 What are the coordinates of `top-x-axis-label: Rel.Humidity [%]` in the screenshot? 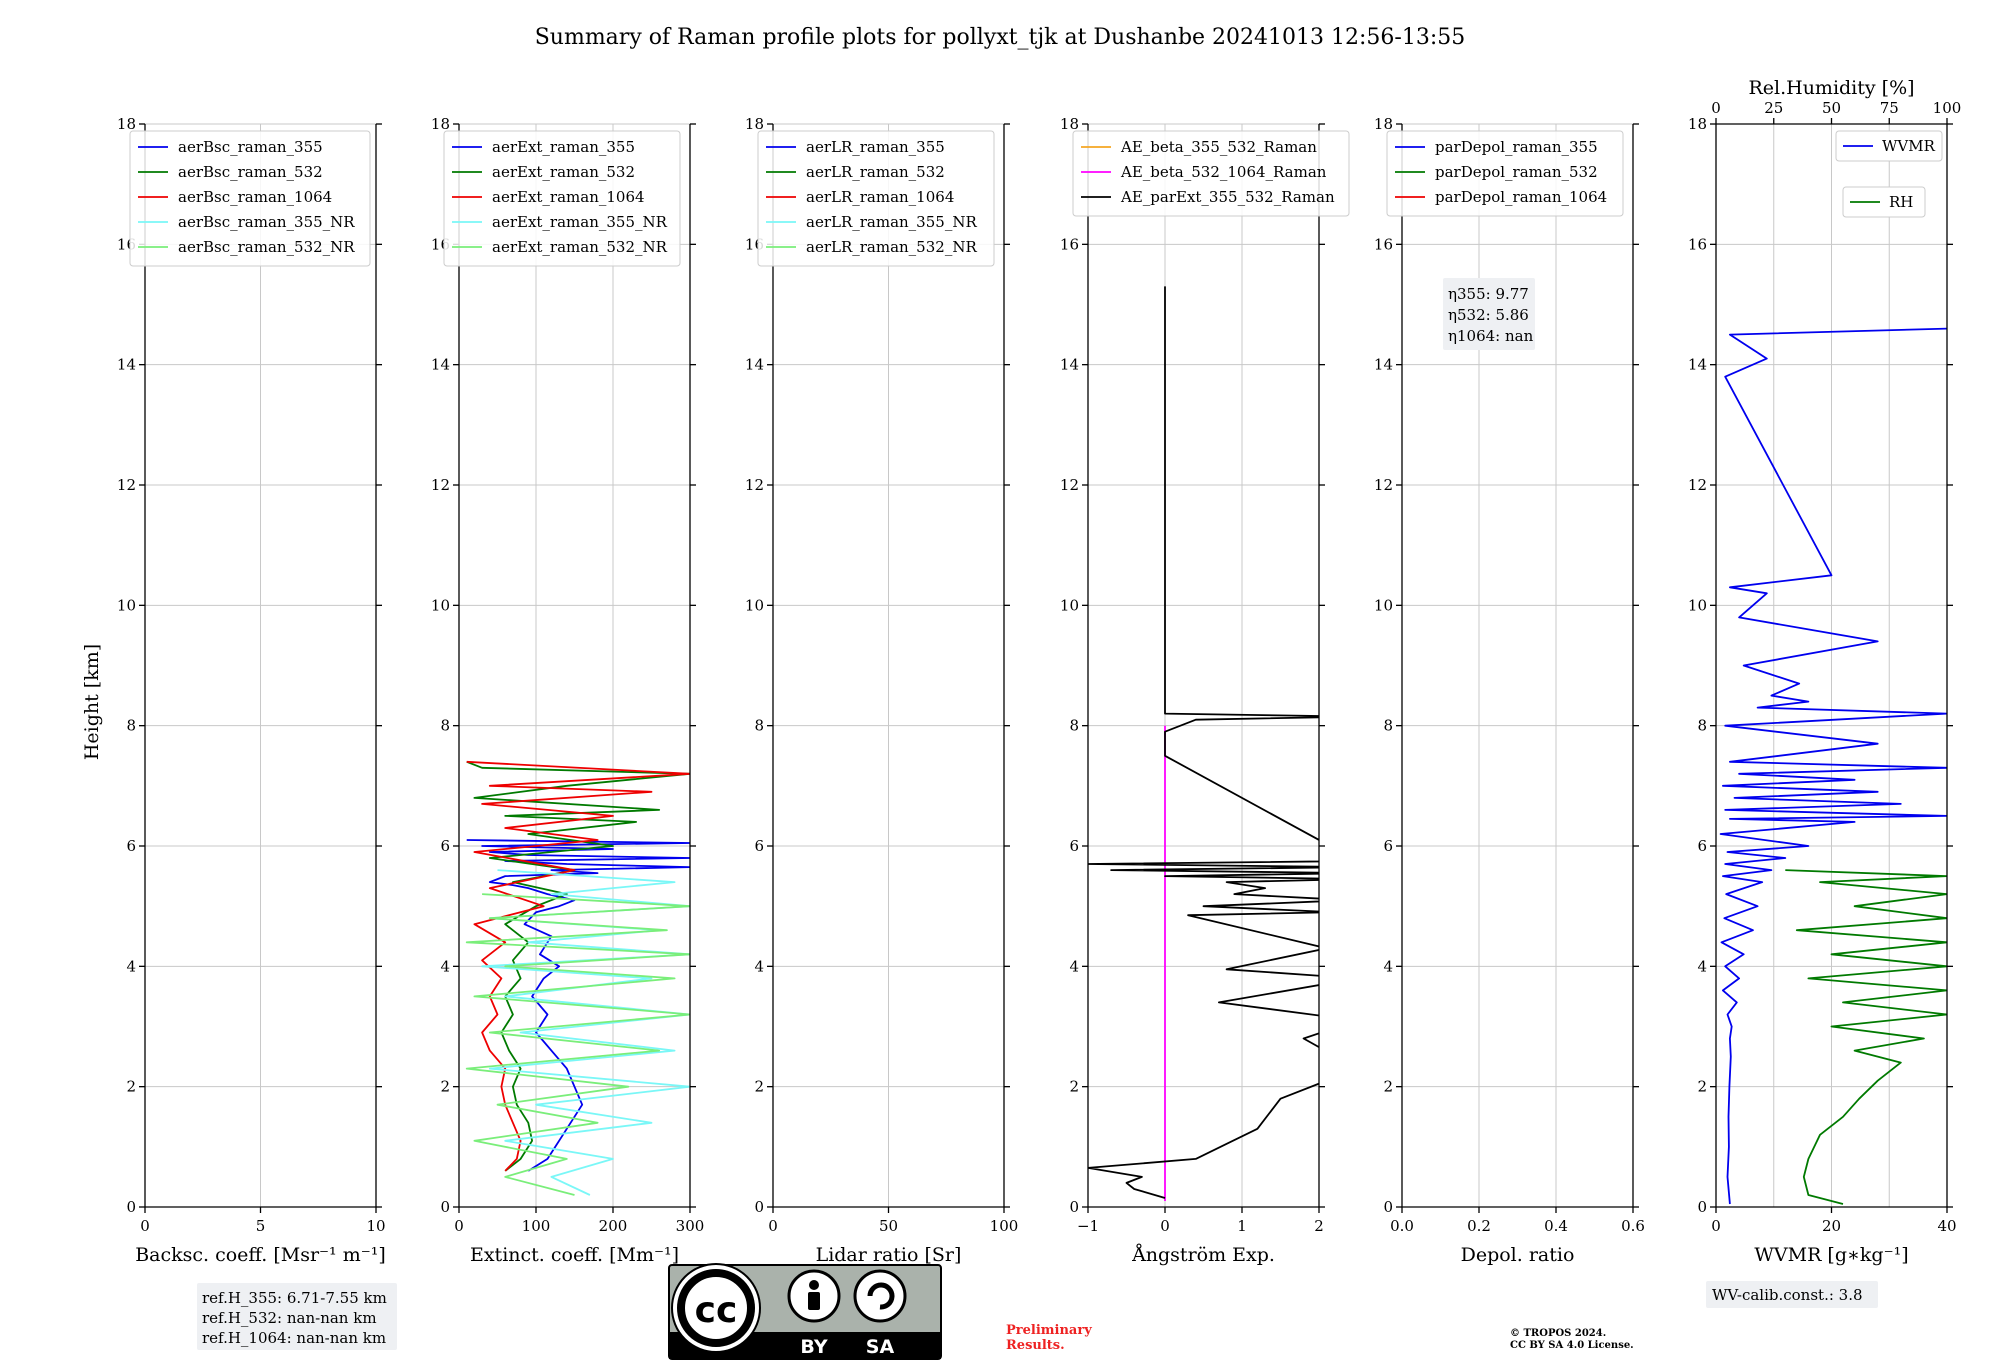 It's located at (1831, 88).